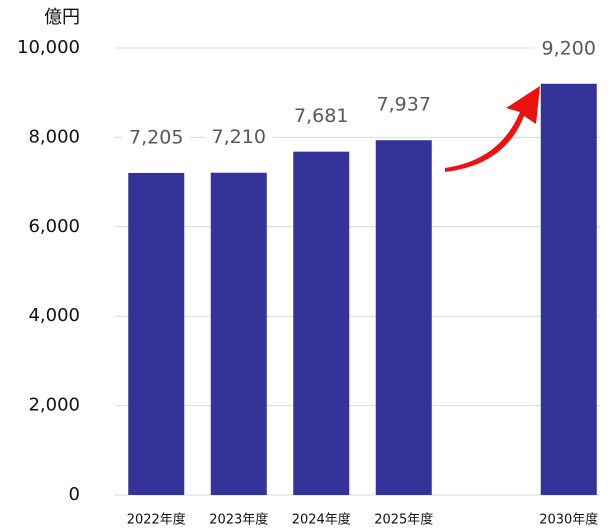  Describe the element at coordinates (492, 129) in the screenshot. I see `arrow` at that location.